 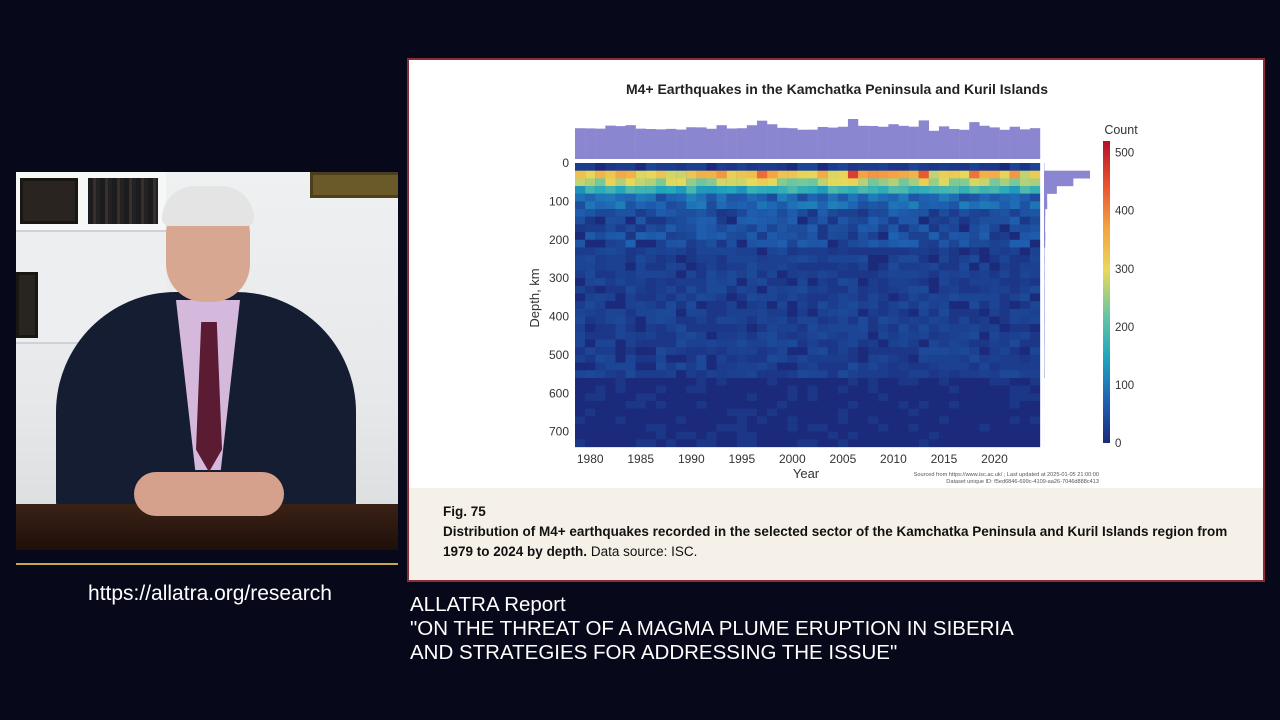 What do you see at coordinates (1045, 243) in the screenshot?
I see `depth-histogram-bar` at bounding box center [1045, 243].